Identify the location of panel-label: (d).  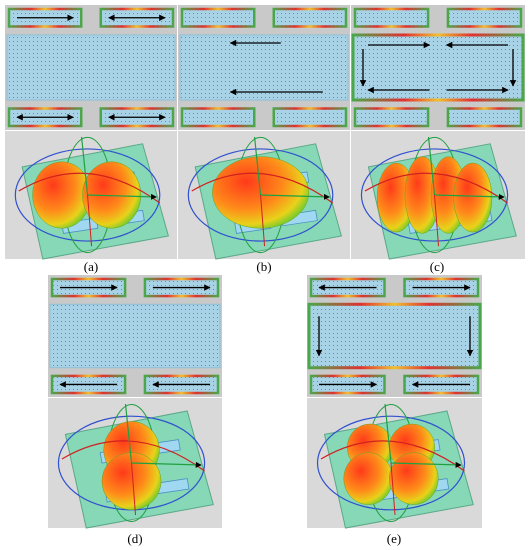
(134, 538).